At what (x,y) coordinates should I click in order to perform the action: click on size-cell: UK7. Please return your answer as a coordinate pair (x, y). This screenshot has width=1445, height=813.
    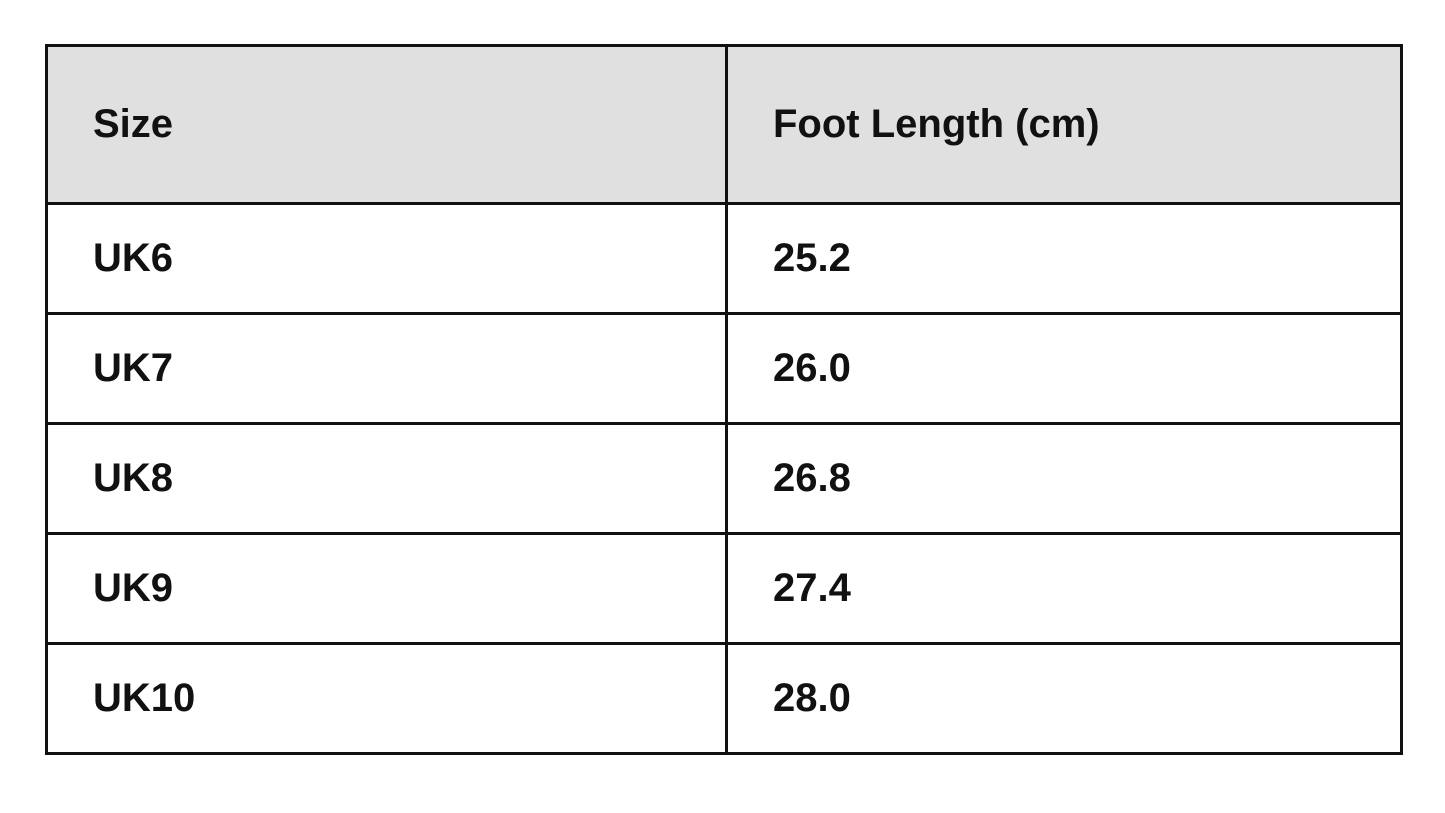
    Looking at the image, I should click on (386, 368).